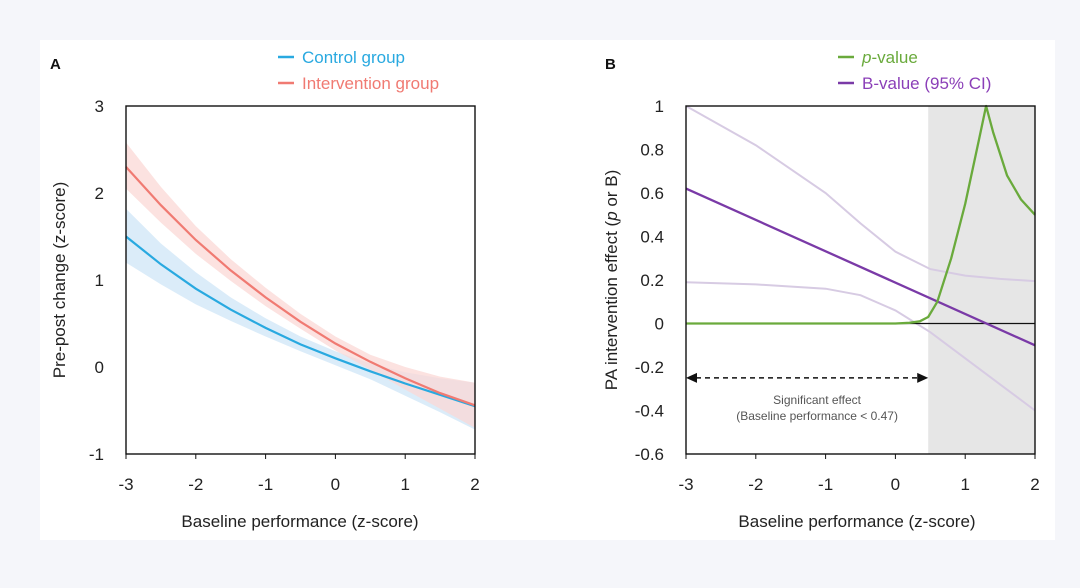 The width and height of the screenshot is (1080, 588). Describe the element at coordinates (649, 367) in the screenshot. I see `panel-b-y-tick-label: -0.2` at that location.